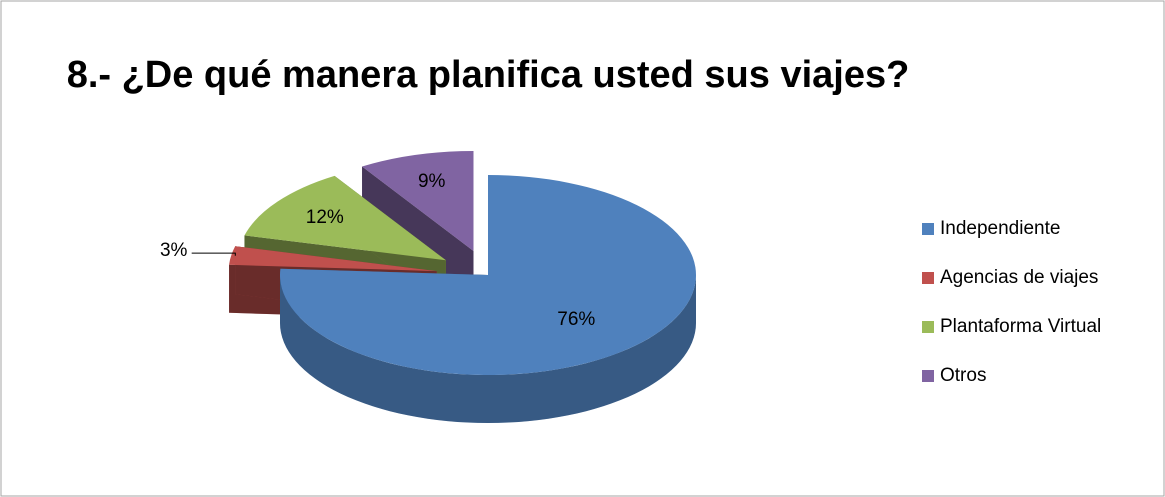 The width and height of the screenshot is (1165, 497). Describe the element at coordinates (432, 181) in the screenshot. I see `data-label: 9%` at that location.